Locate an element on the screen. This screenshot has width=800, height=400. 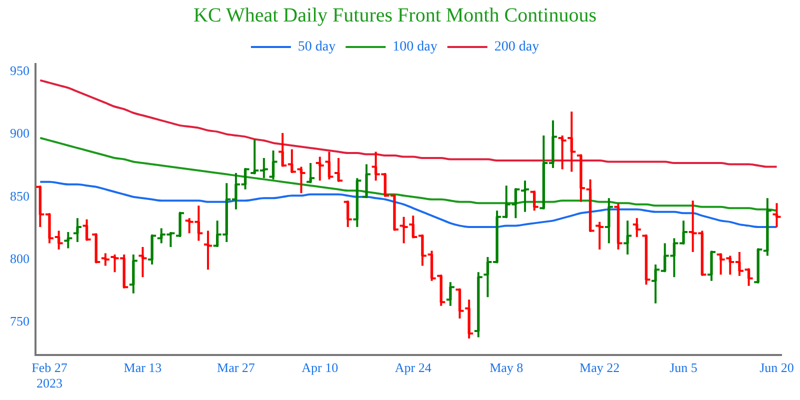
x-tick-label: May 8 is located at coordinates (507, 368).